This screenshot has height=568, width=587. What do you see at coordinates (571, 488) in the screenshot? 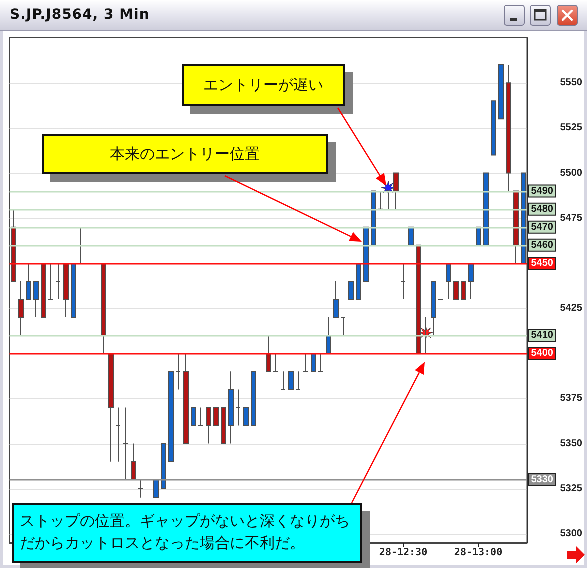
I see `y-tick-label: 5325` at bounding box center [571, 488].